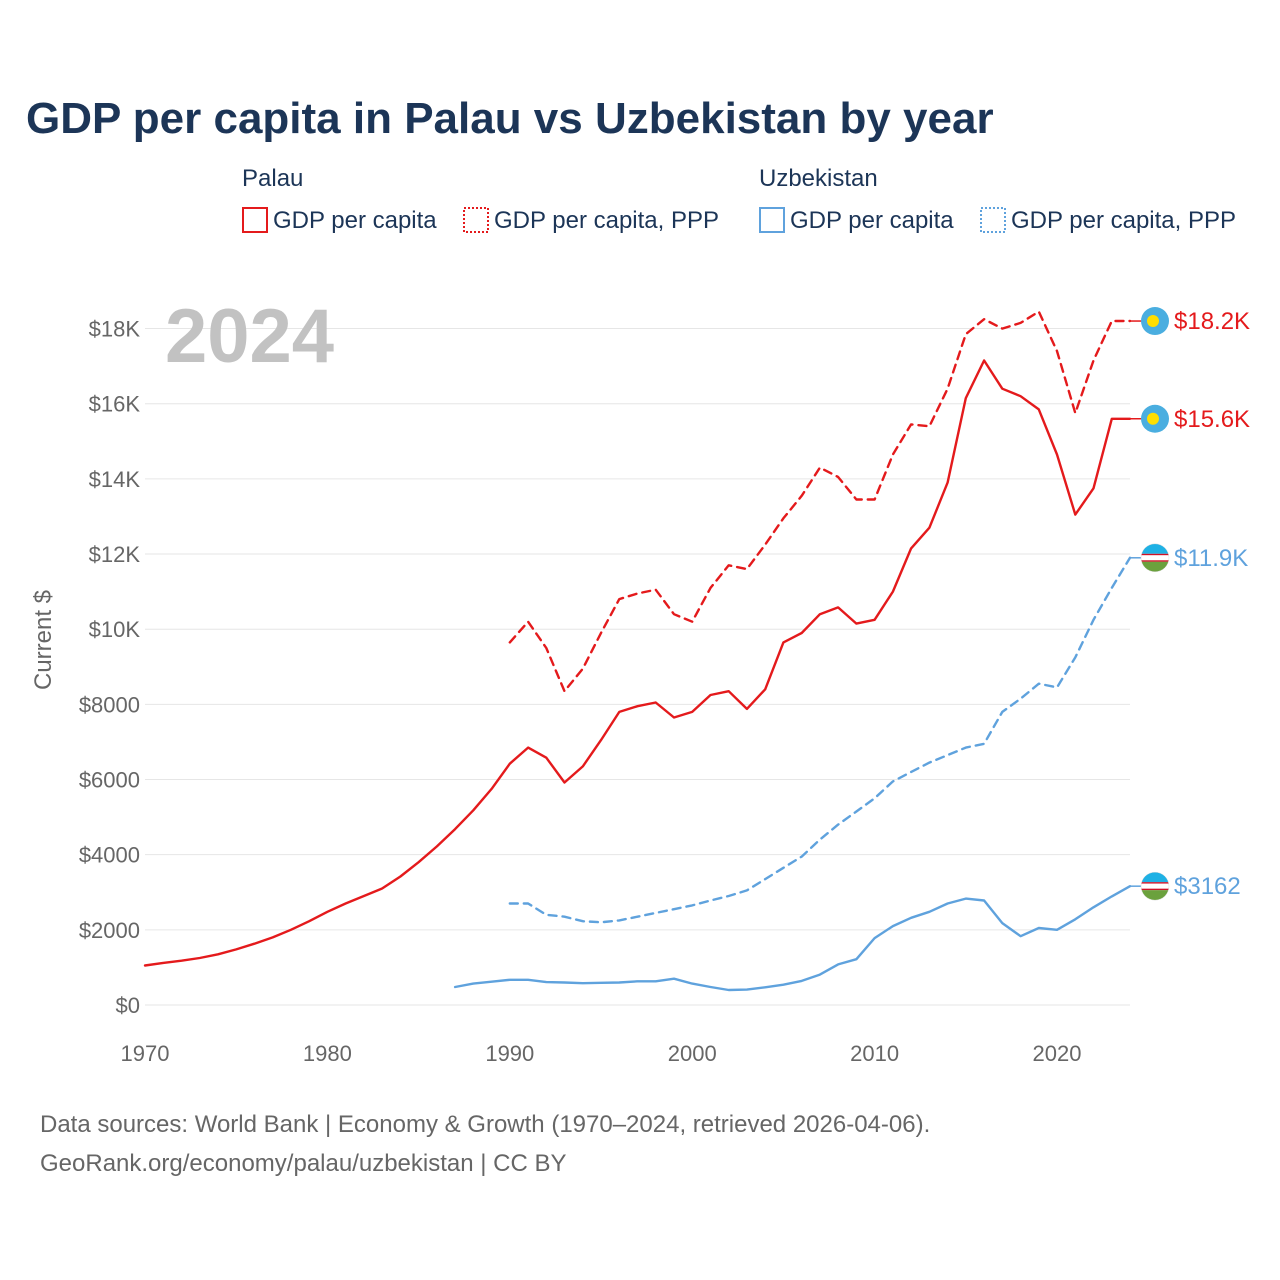 The width and height of the screenshot is (1280, 1280). Describe the element at coordinates (476, 220) in the screenshot. I see `legend-swatch-palau-ppp` at that location.